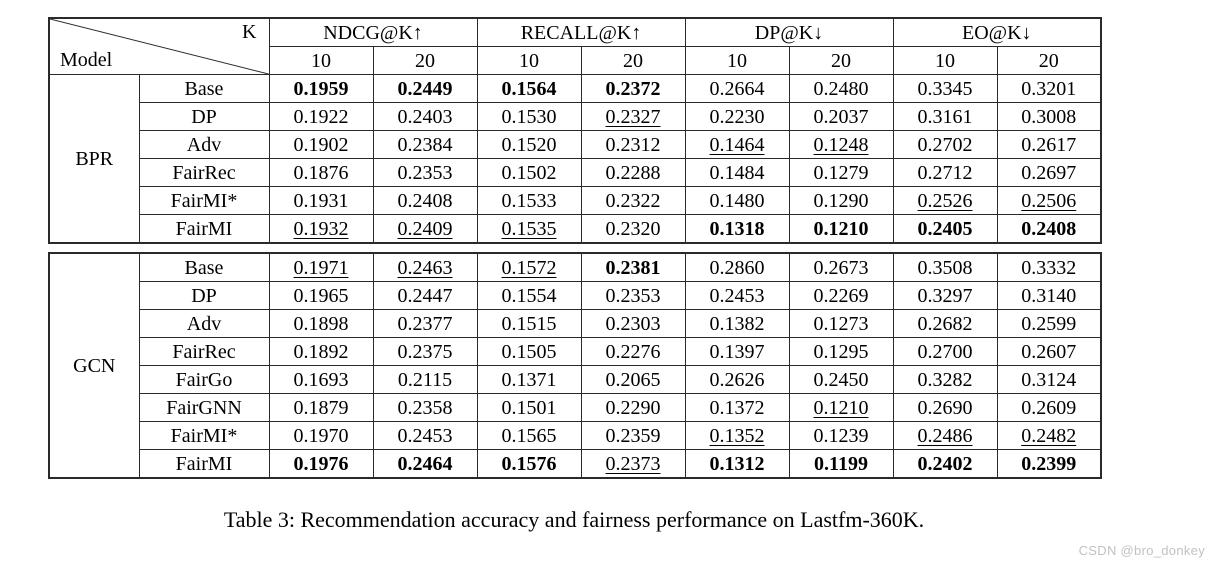 The image size is (1218, 566). What do you see at coordinates (1049, 116) in the screenshot?
I see `metric-value-cell: 0.3008` at bounding box center [1049, 116].